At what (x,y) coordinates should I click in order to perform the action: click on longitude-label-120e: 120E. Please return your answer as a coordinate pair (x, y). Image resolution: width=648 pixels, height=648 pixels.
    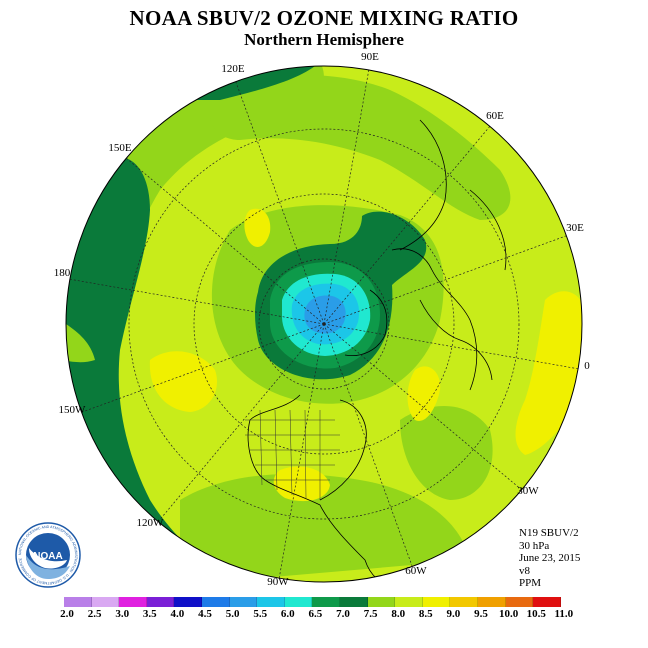
    Looking at the image, I should click on (233, 69).